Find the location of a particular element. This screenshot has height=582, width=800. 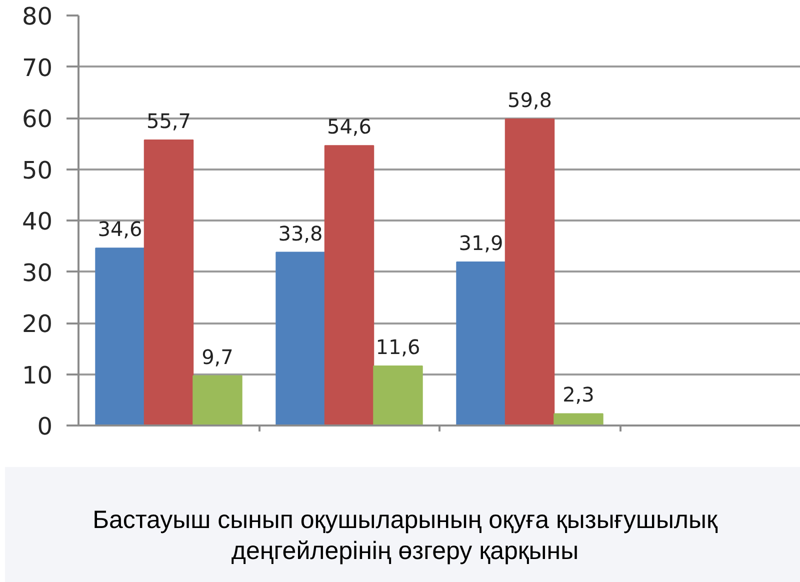

data-label: 34,6 is located at coordinates (120, 229).